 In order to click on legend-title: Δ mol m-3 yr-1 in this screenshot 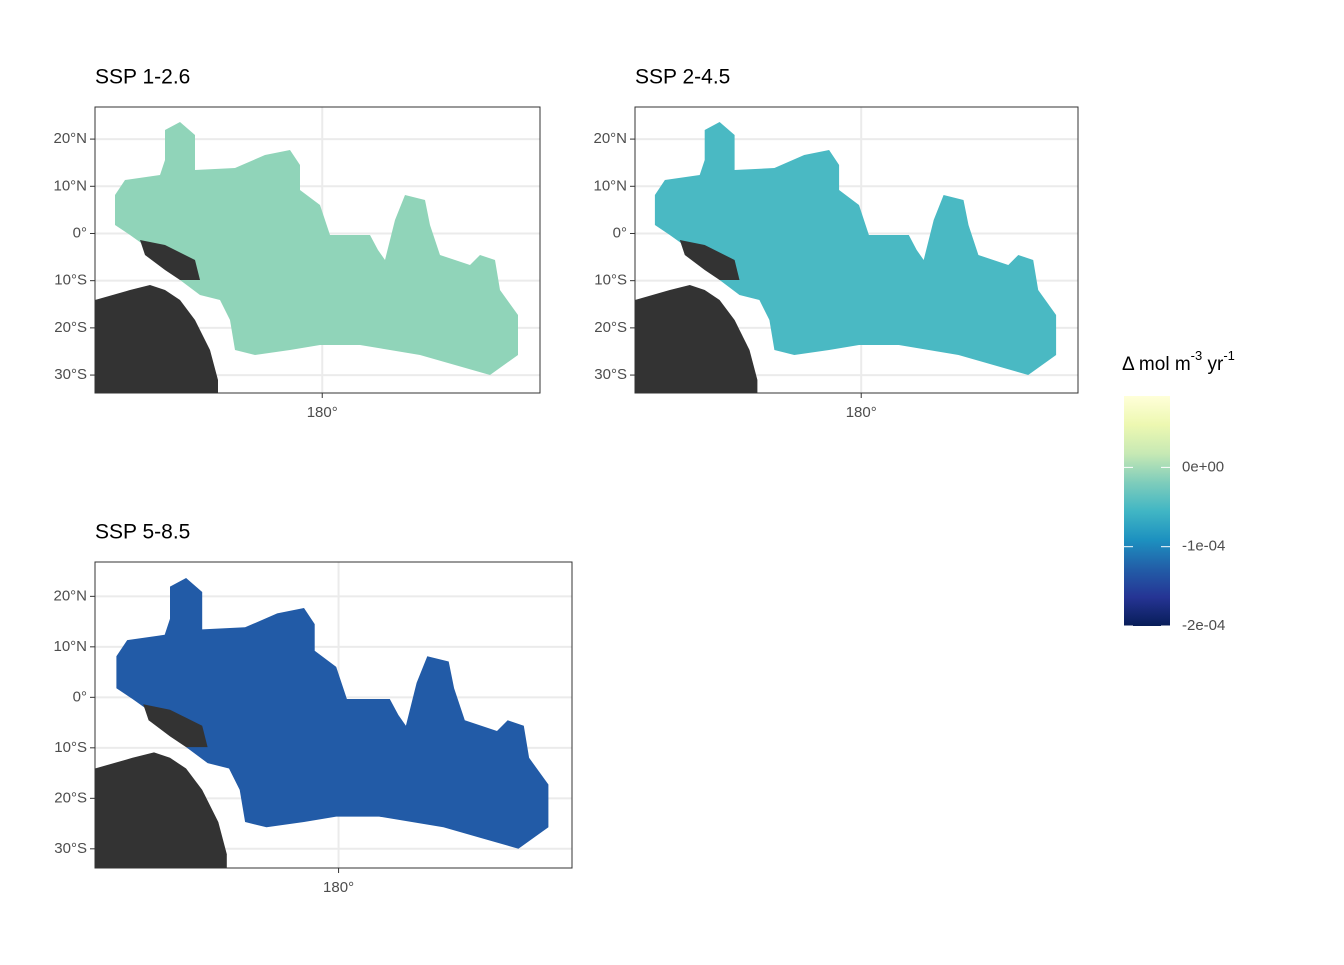, I will do `click(1178, 361)`.